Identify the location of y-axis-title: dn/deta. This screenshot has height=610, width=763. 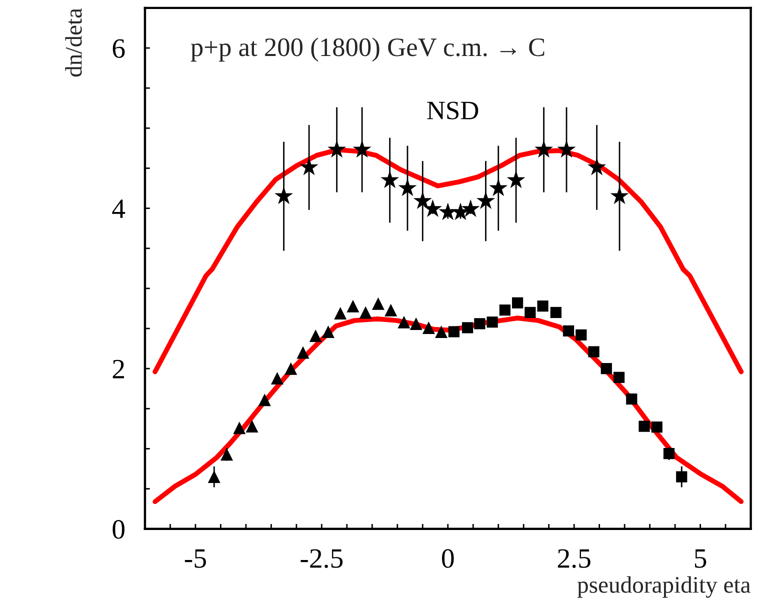
(73, 42).